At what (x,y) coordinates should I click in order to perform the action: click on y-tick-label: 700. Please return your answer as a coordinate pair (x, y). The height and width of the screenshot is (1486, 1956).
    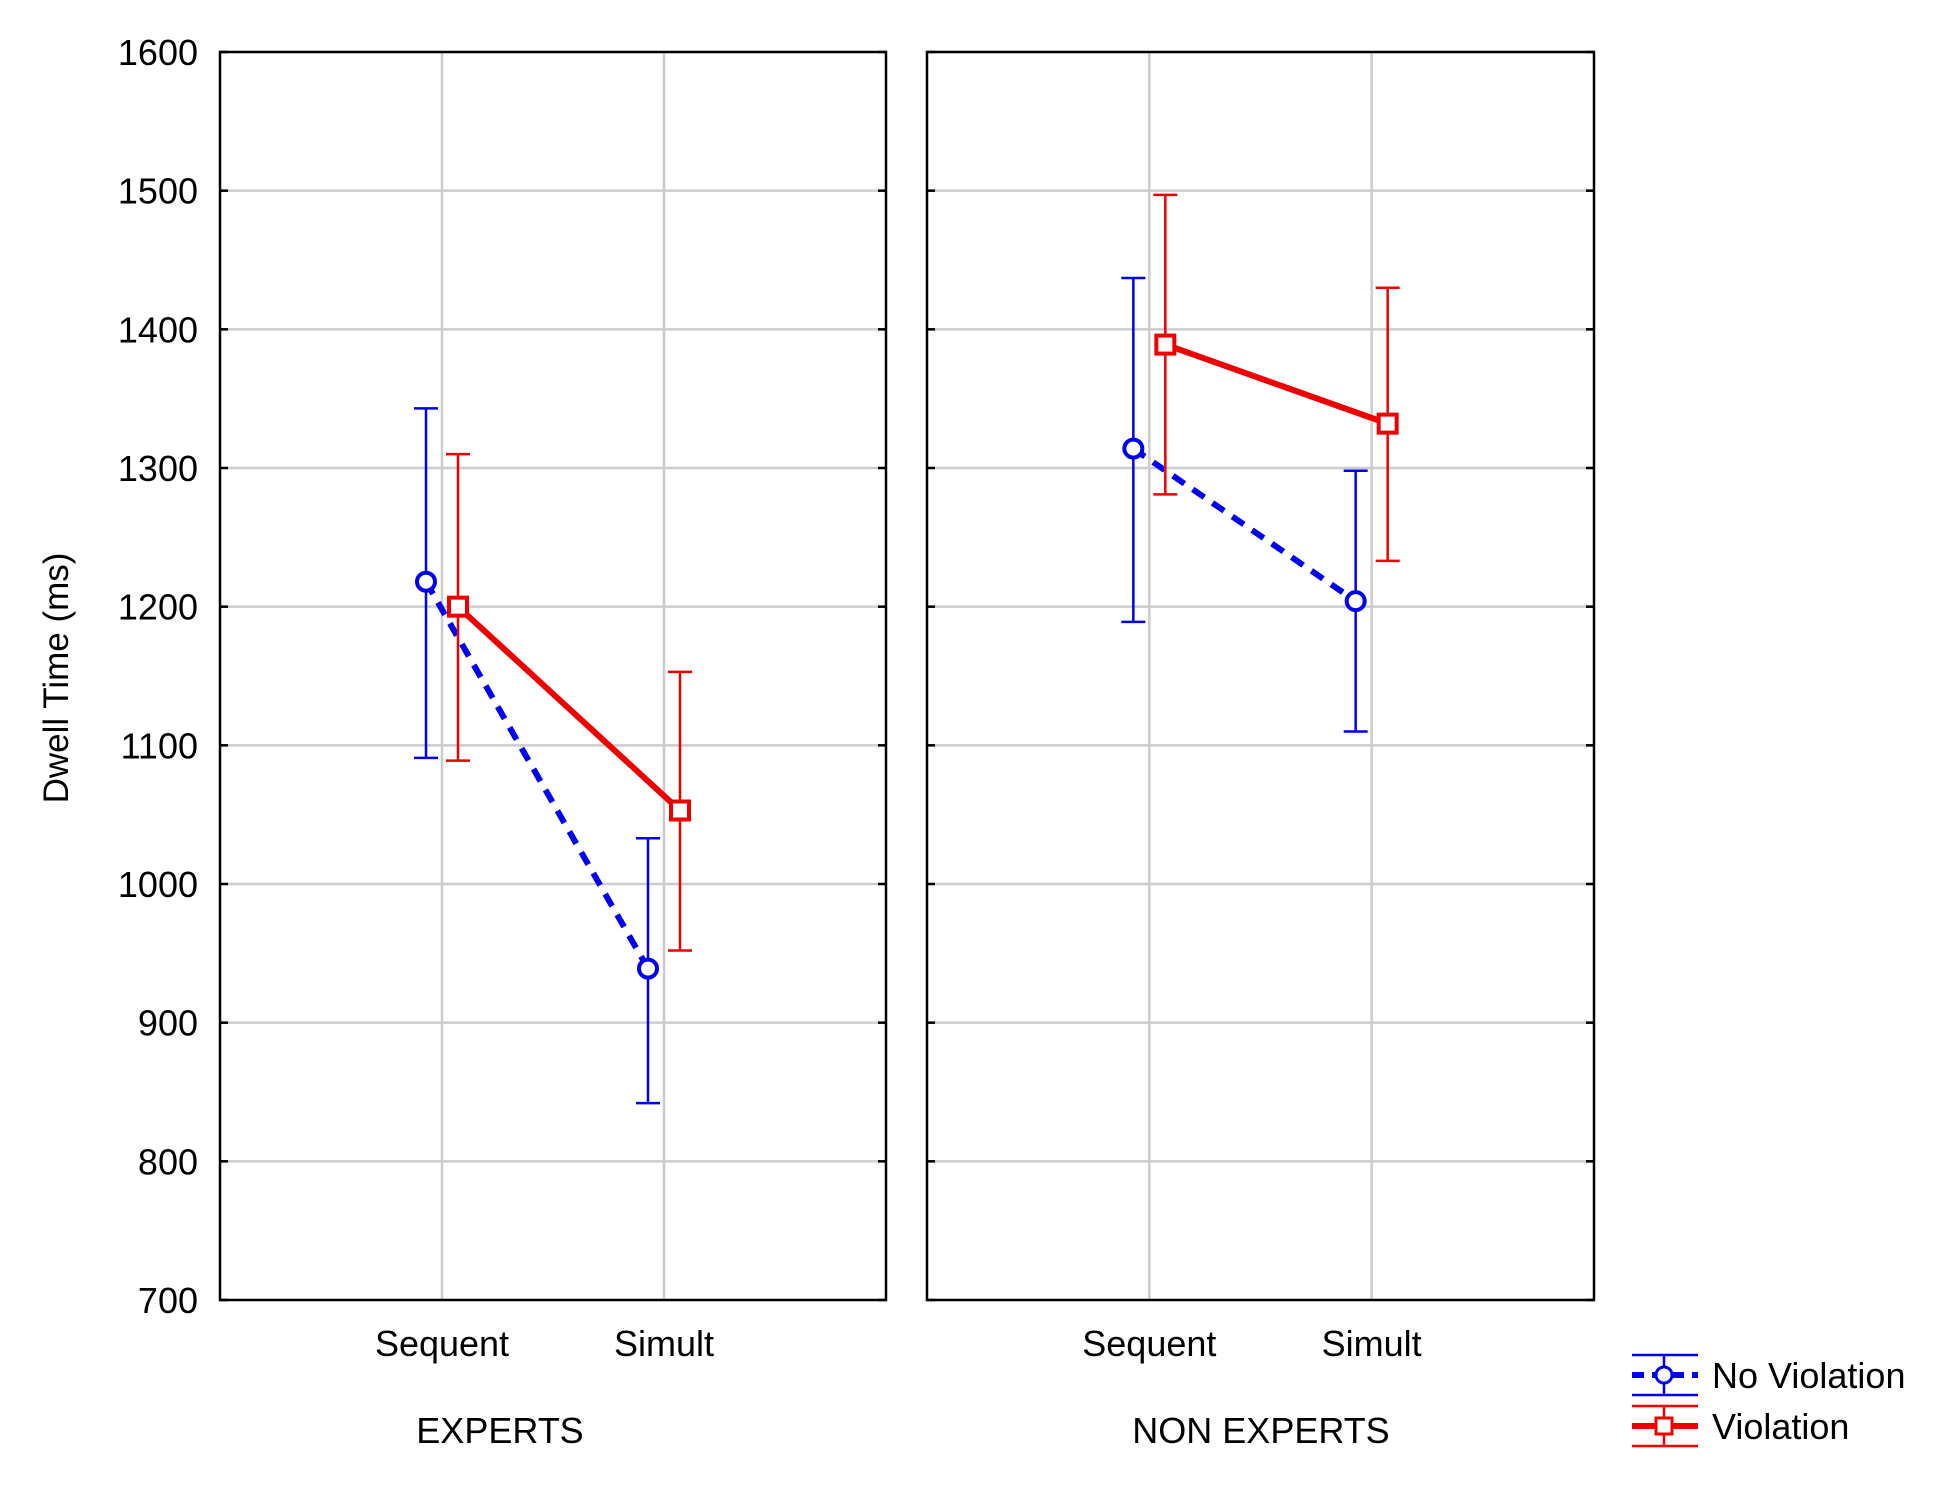
    Looking at the image, I should click on (168, 1300).